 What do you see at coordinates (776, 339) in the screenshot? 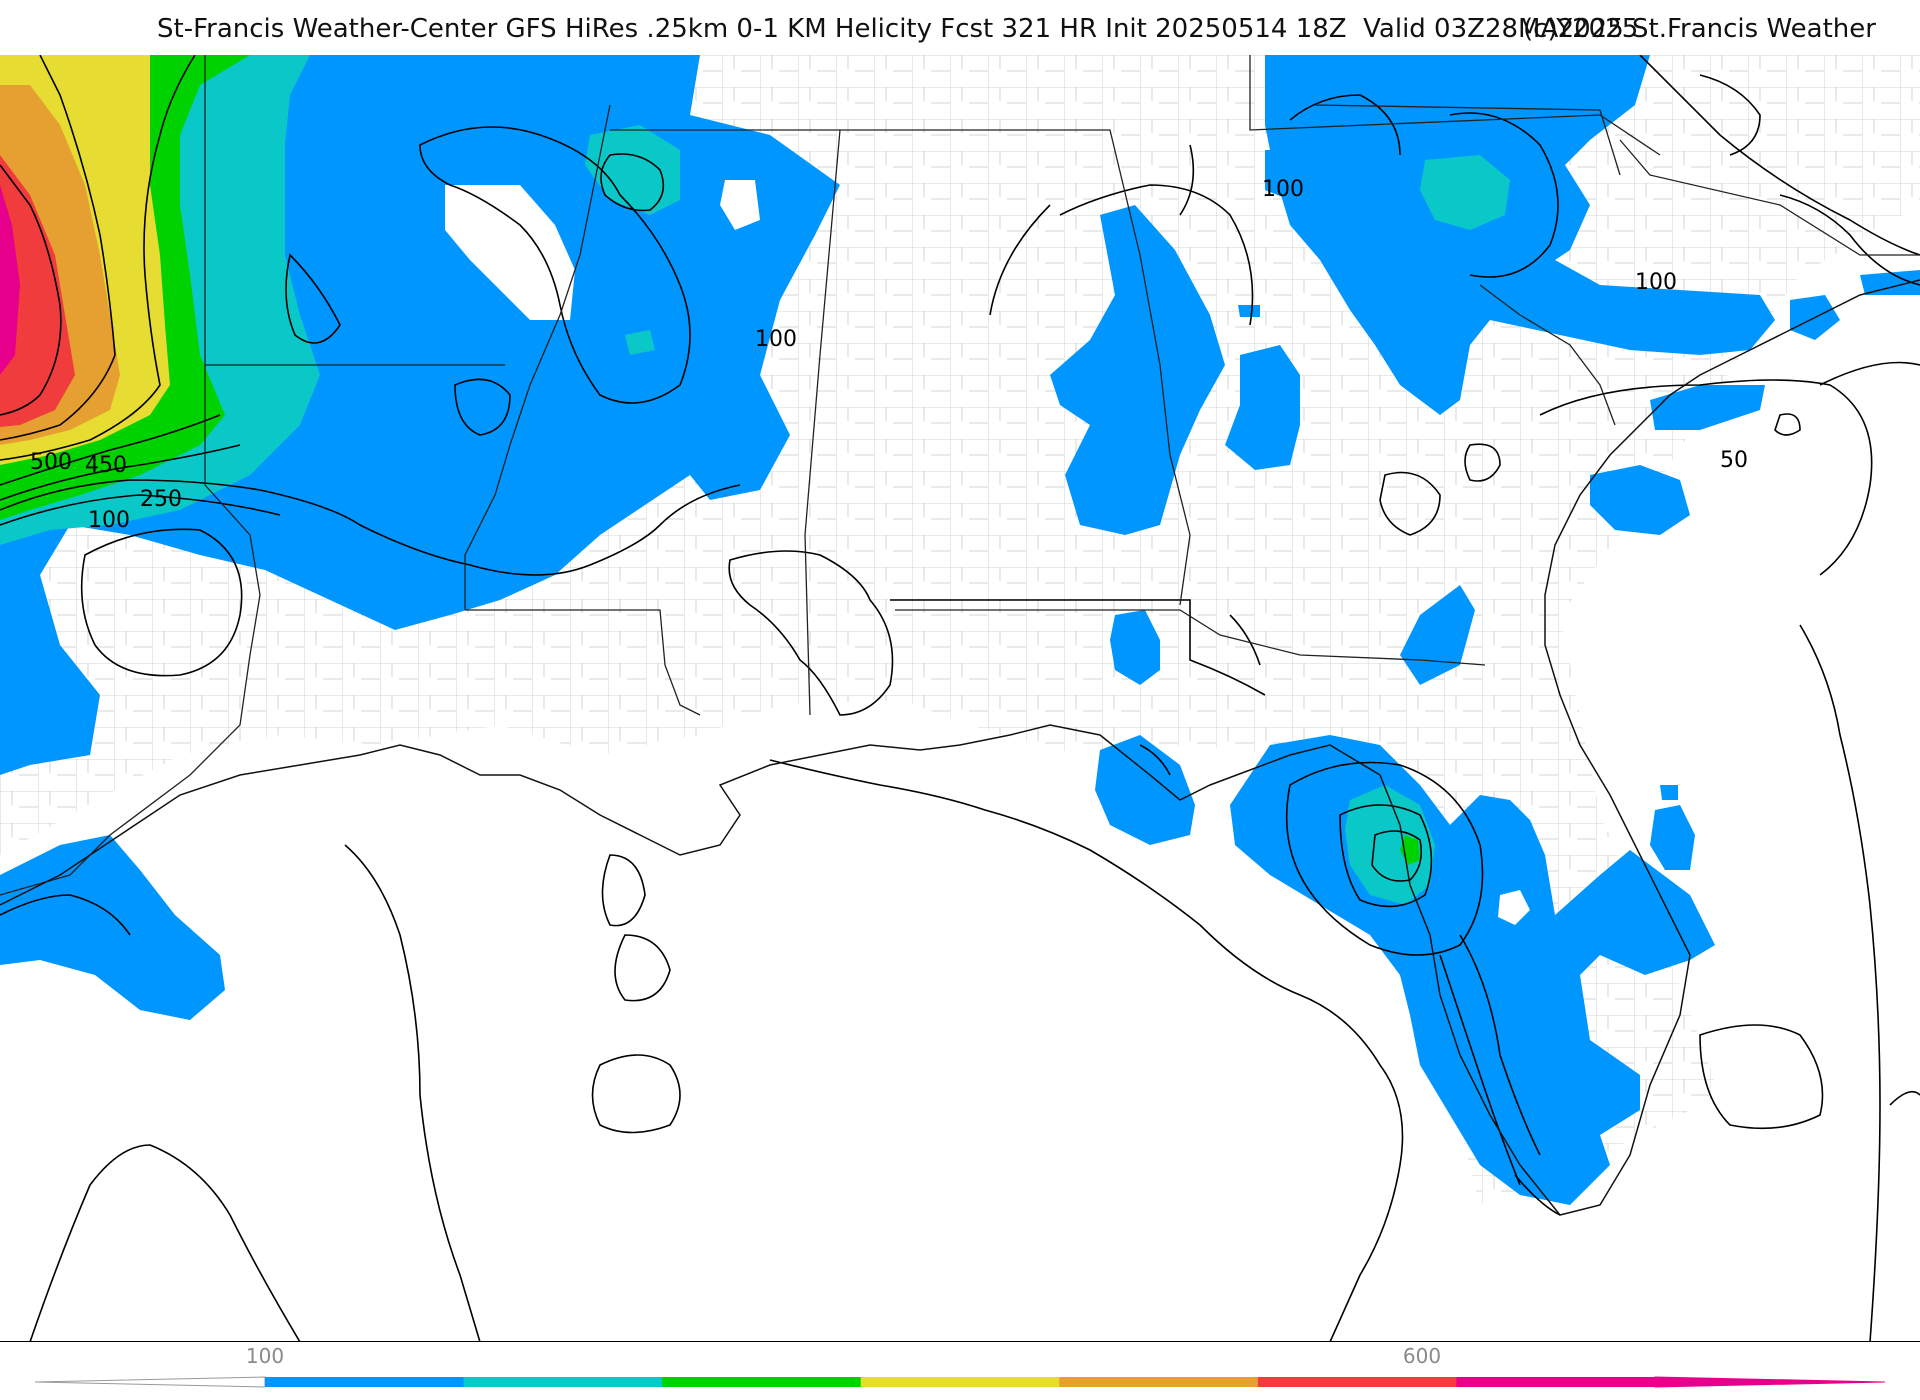
I see `contour-label-100-central: 100` at bounding box center [776, 339].